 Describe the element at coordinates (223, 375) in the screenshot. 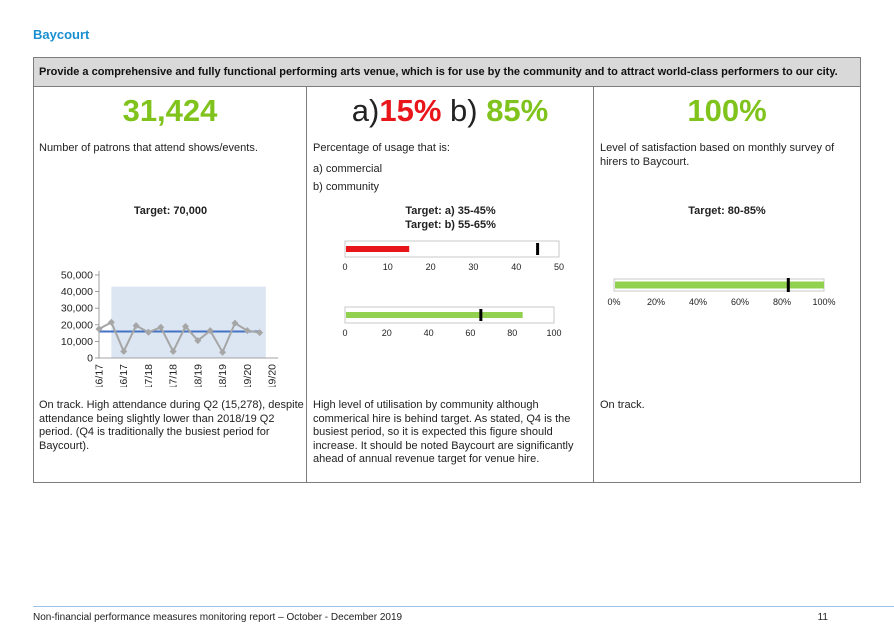

I see `x-tick-label: Q3 18/19` at that location.